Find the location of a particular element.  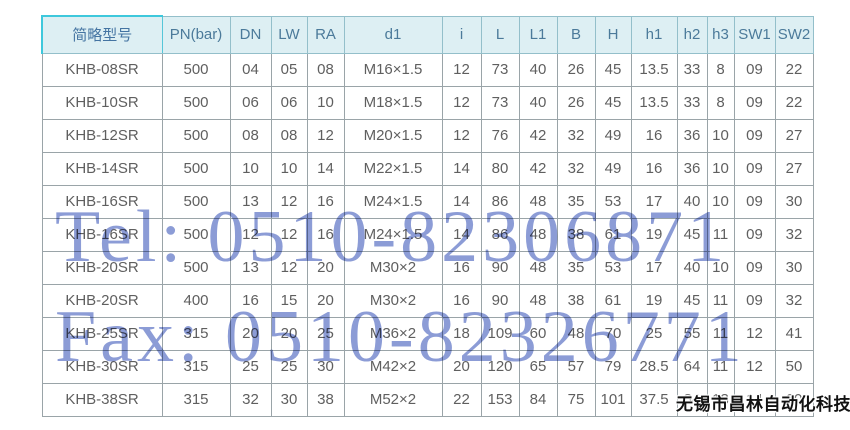

table-cell: M22×1.5 is located at coordinates (393, 168).